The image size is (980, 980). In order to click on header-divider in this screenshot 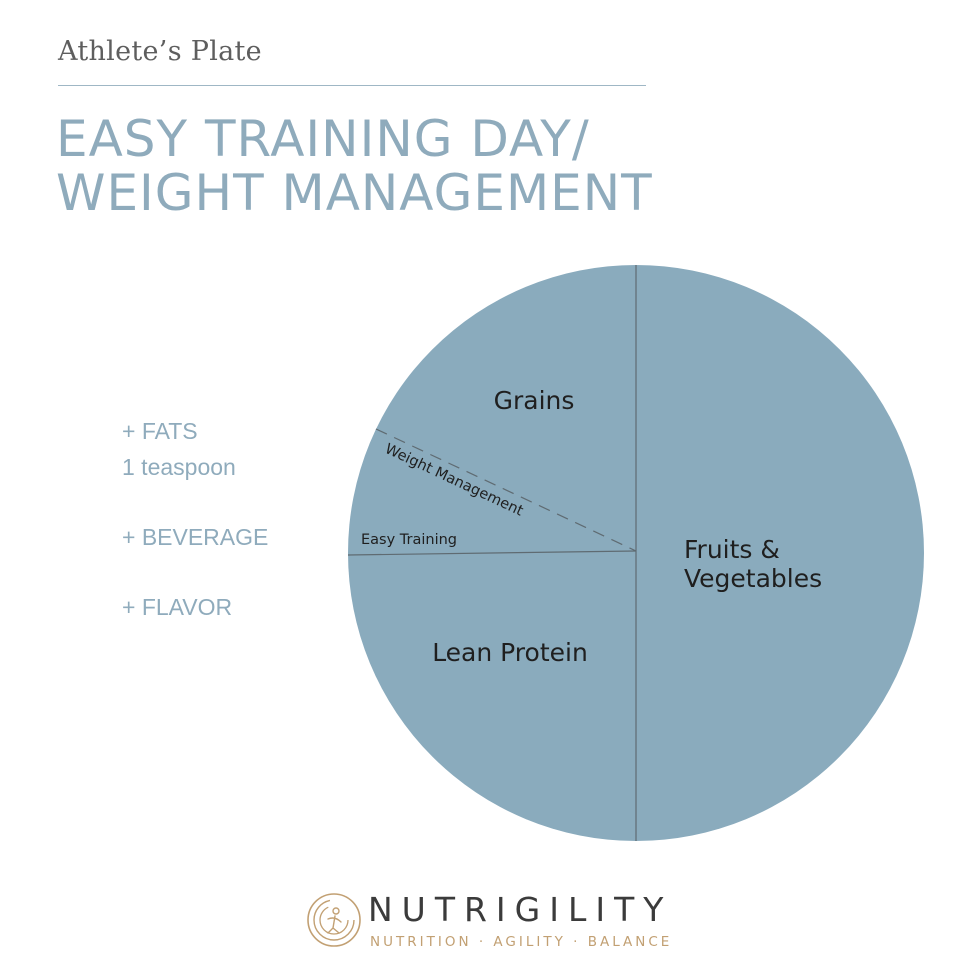, I will do `click(352, 85)`.